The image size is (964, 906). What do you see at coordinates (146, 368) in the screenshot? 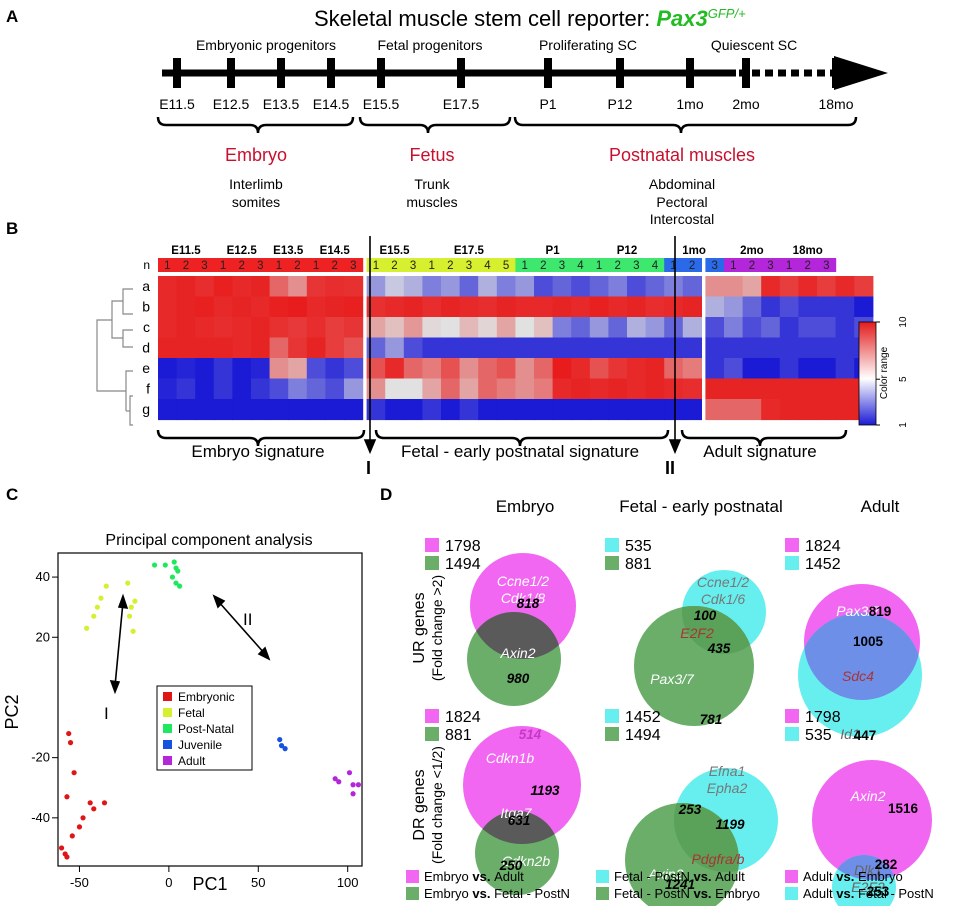
I see `heatmap-row-label: e` at bounding box center [146, 368].